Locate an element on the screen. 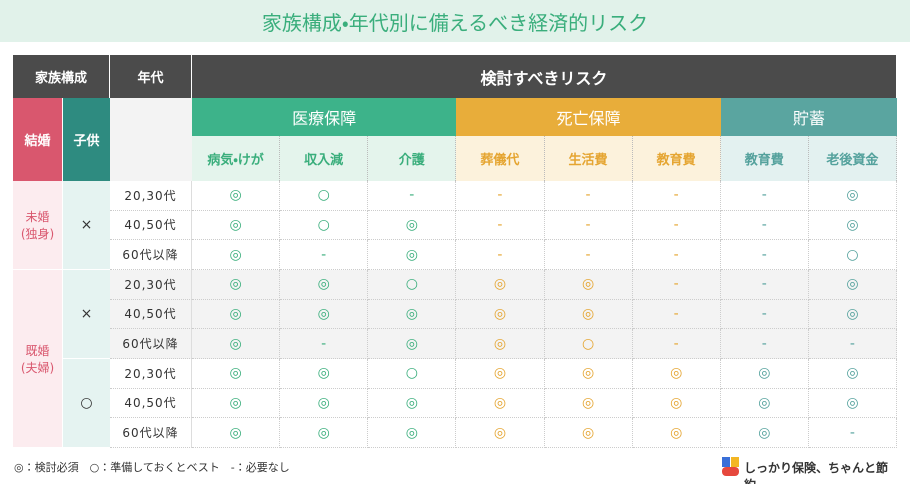 Image resolution: width=910 pixels, height=484 pixels. column-header: 収入減 is located at coordinates (324, 158).